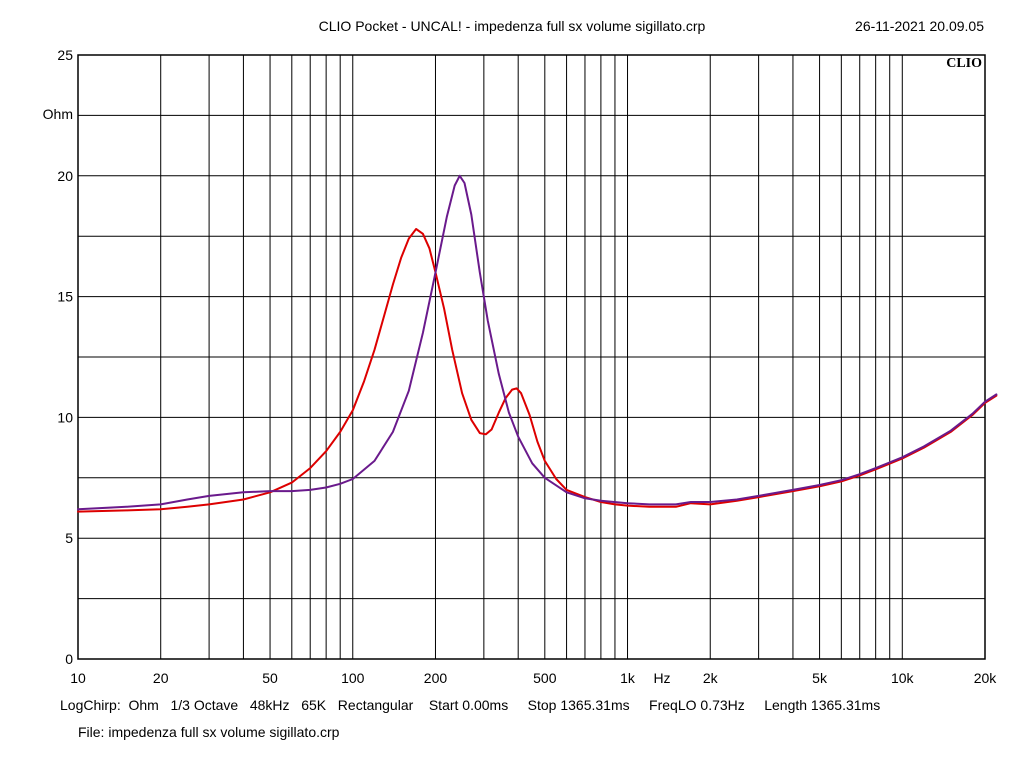 The width and height of the screenshot is (1024, 768). Describe the element at coordinates (78, 678) in the screenshot. I see `x-tick-label: 10` at that location.